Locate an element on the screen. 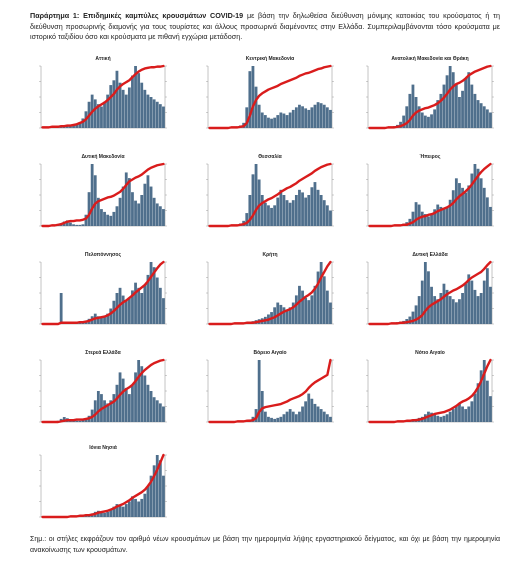 This screenshot has width=531, height=580. epidemic-curve-panel: Στερεά Ελλάδα is located at coordinates (103, 393).